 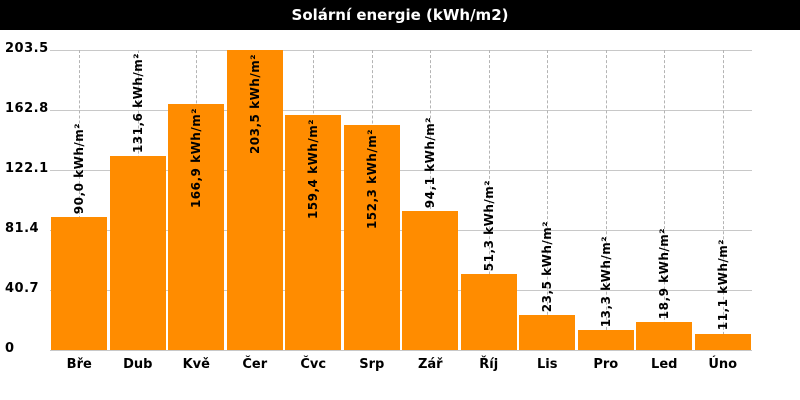 I want to click on bar-value-label: 94,1 kWh/m², so click(x=430, y=163).